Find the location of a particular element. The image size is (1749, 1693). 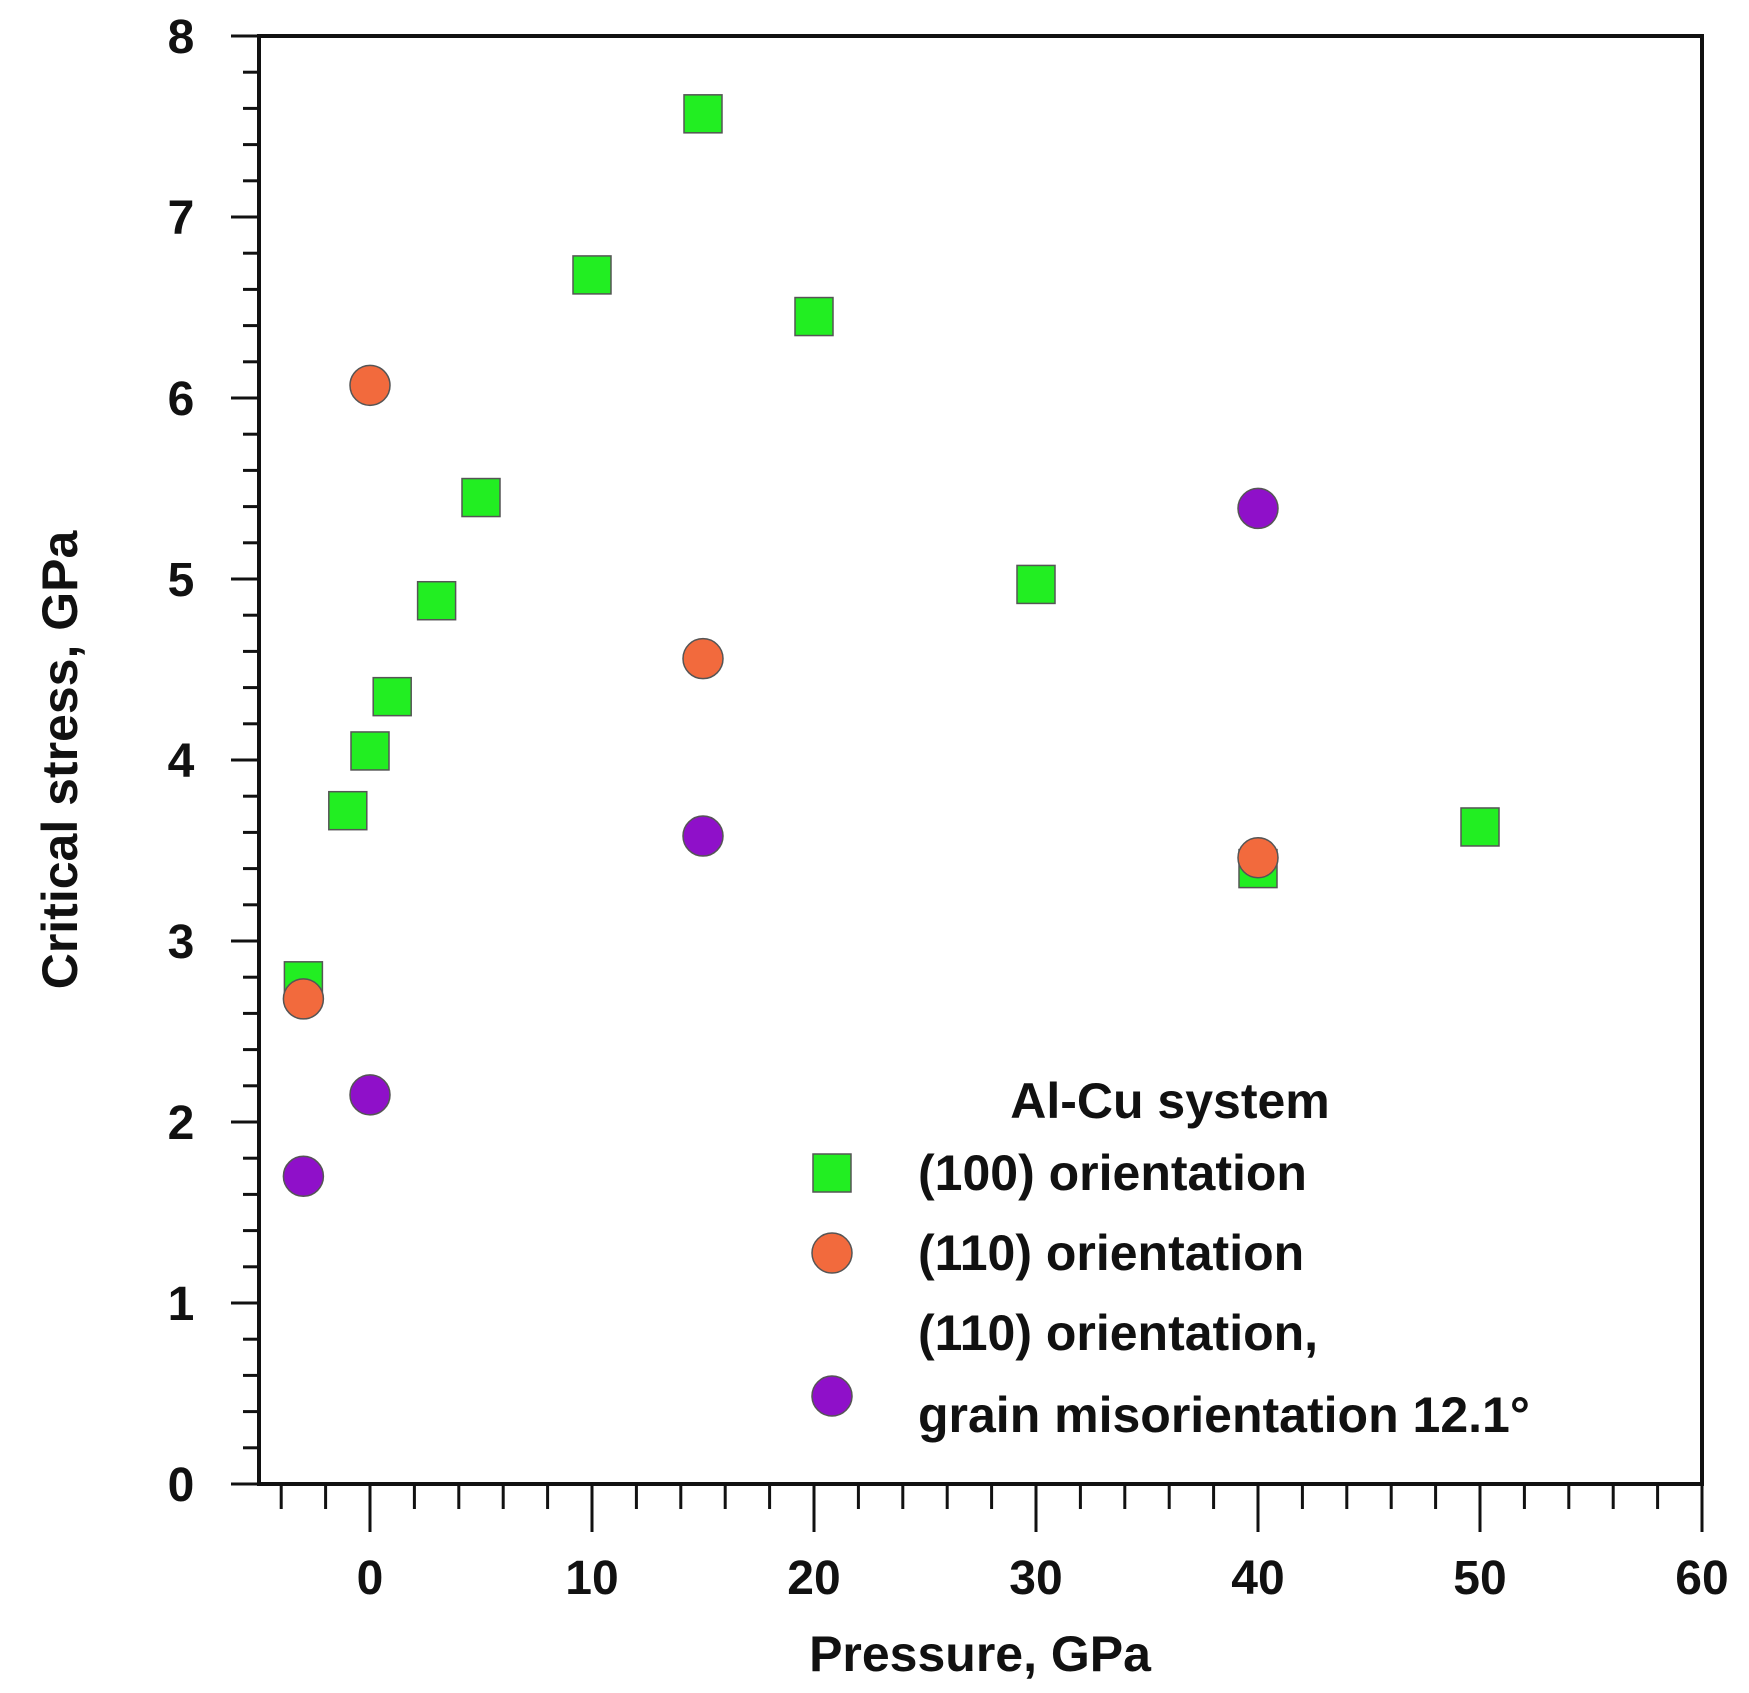

y-axis-tick-labels: 0 1 2 3 4 5 6 7 8 is located at coordinates (181, 761).